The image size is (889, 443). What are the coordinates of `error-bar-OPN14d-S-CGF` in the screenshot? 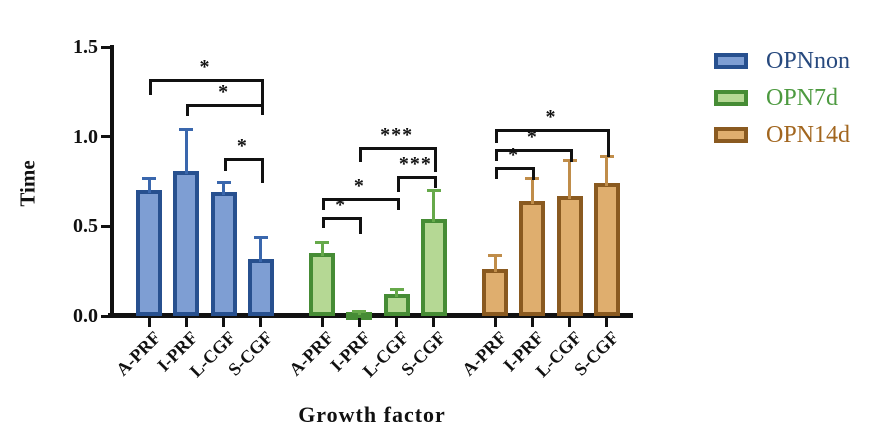 It's located at (607, 171).